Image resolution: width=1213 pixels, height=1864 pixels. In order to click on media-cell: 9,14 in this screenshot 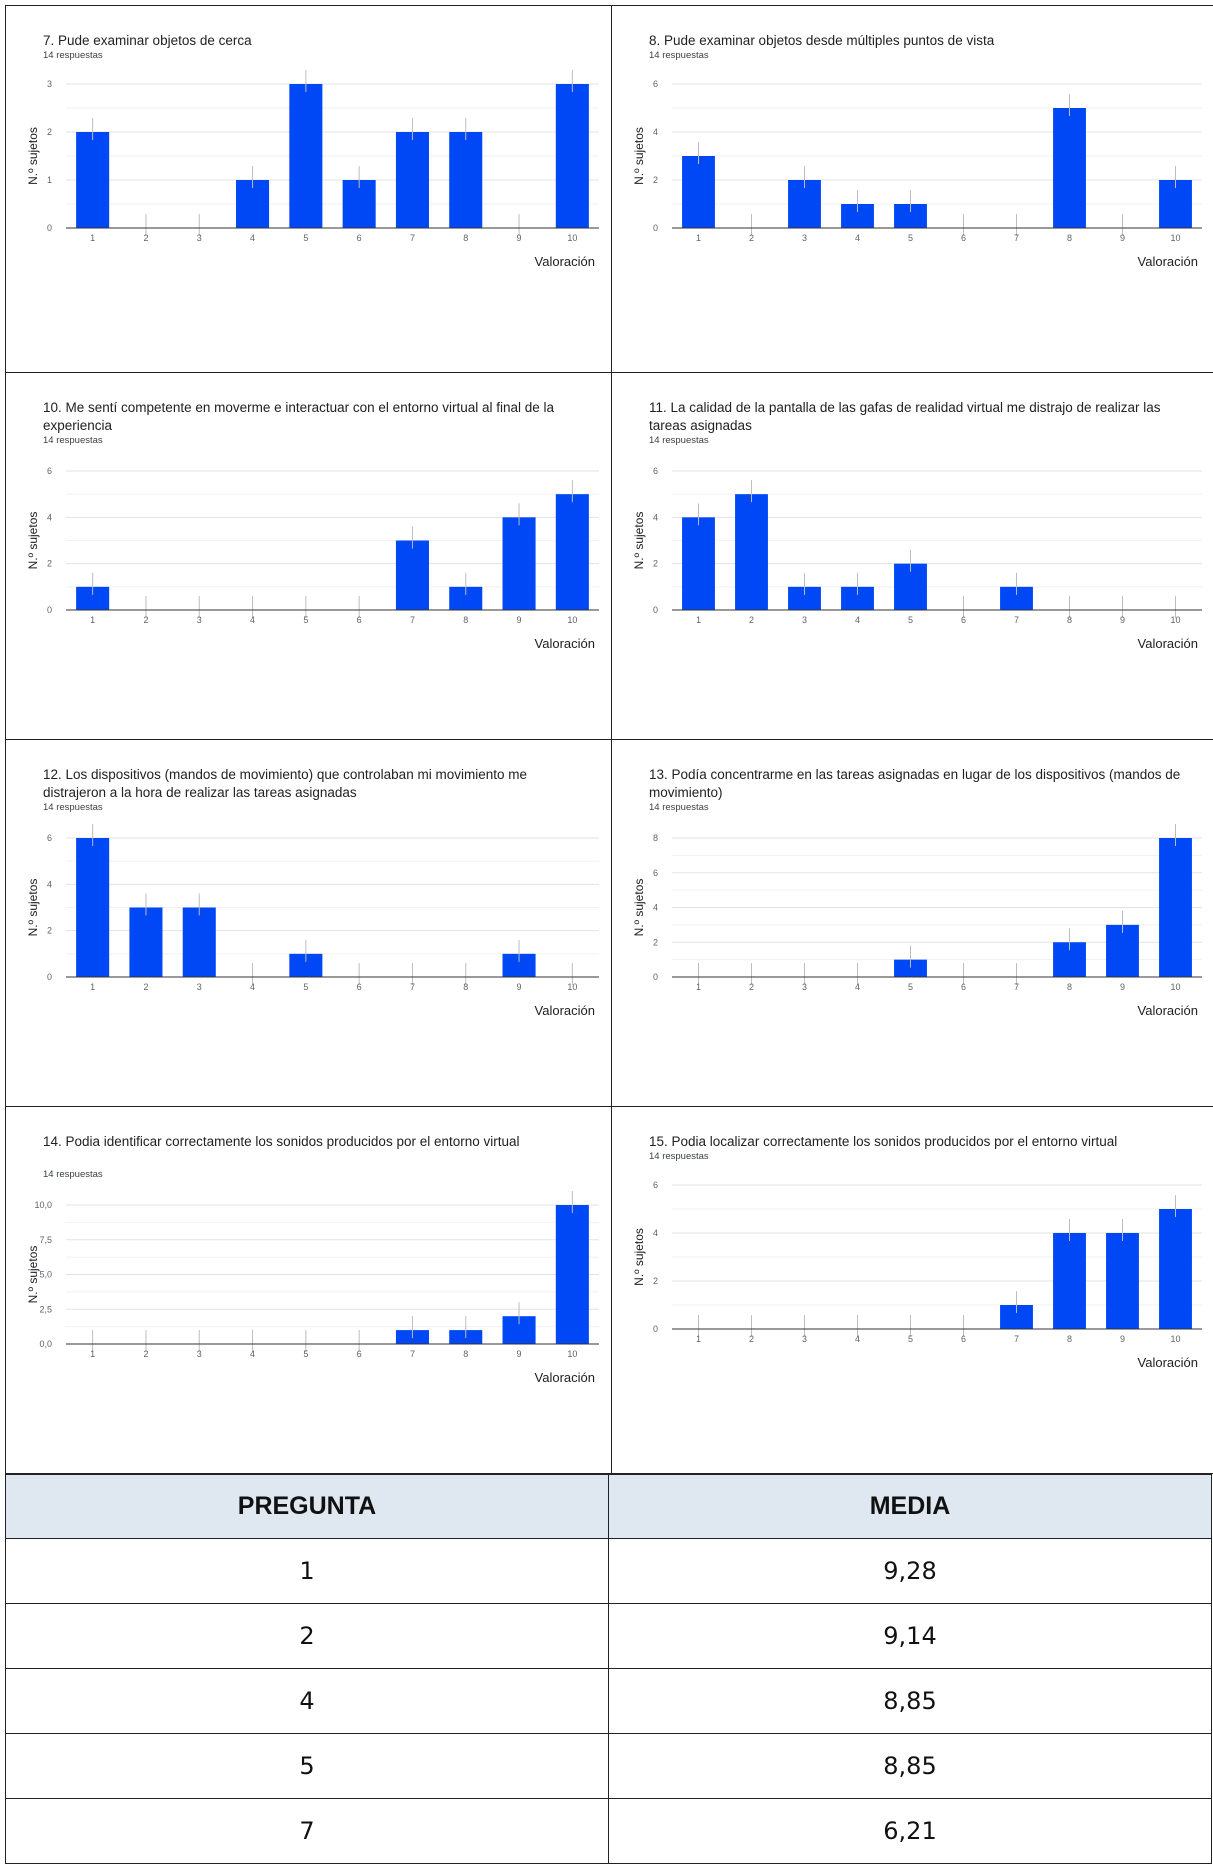, I will do `click(910, 1636)`.